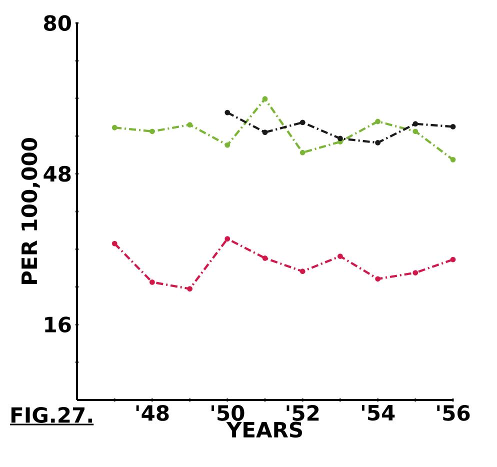 The width and height of the screenshot is (497, 467). What do you see at coordinates (30, 211) in the screenshot?
I see `y-axis-title: PER 100,000` at bounding box center [30, 211].